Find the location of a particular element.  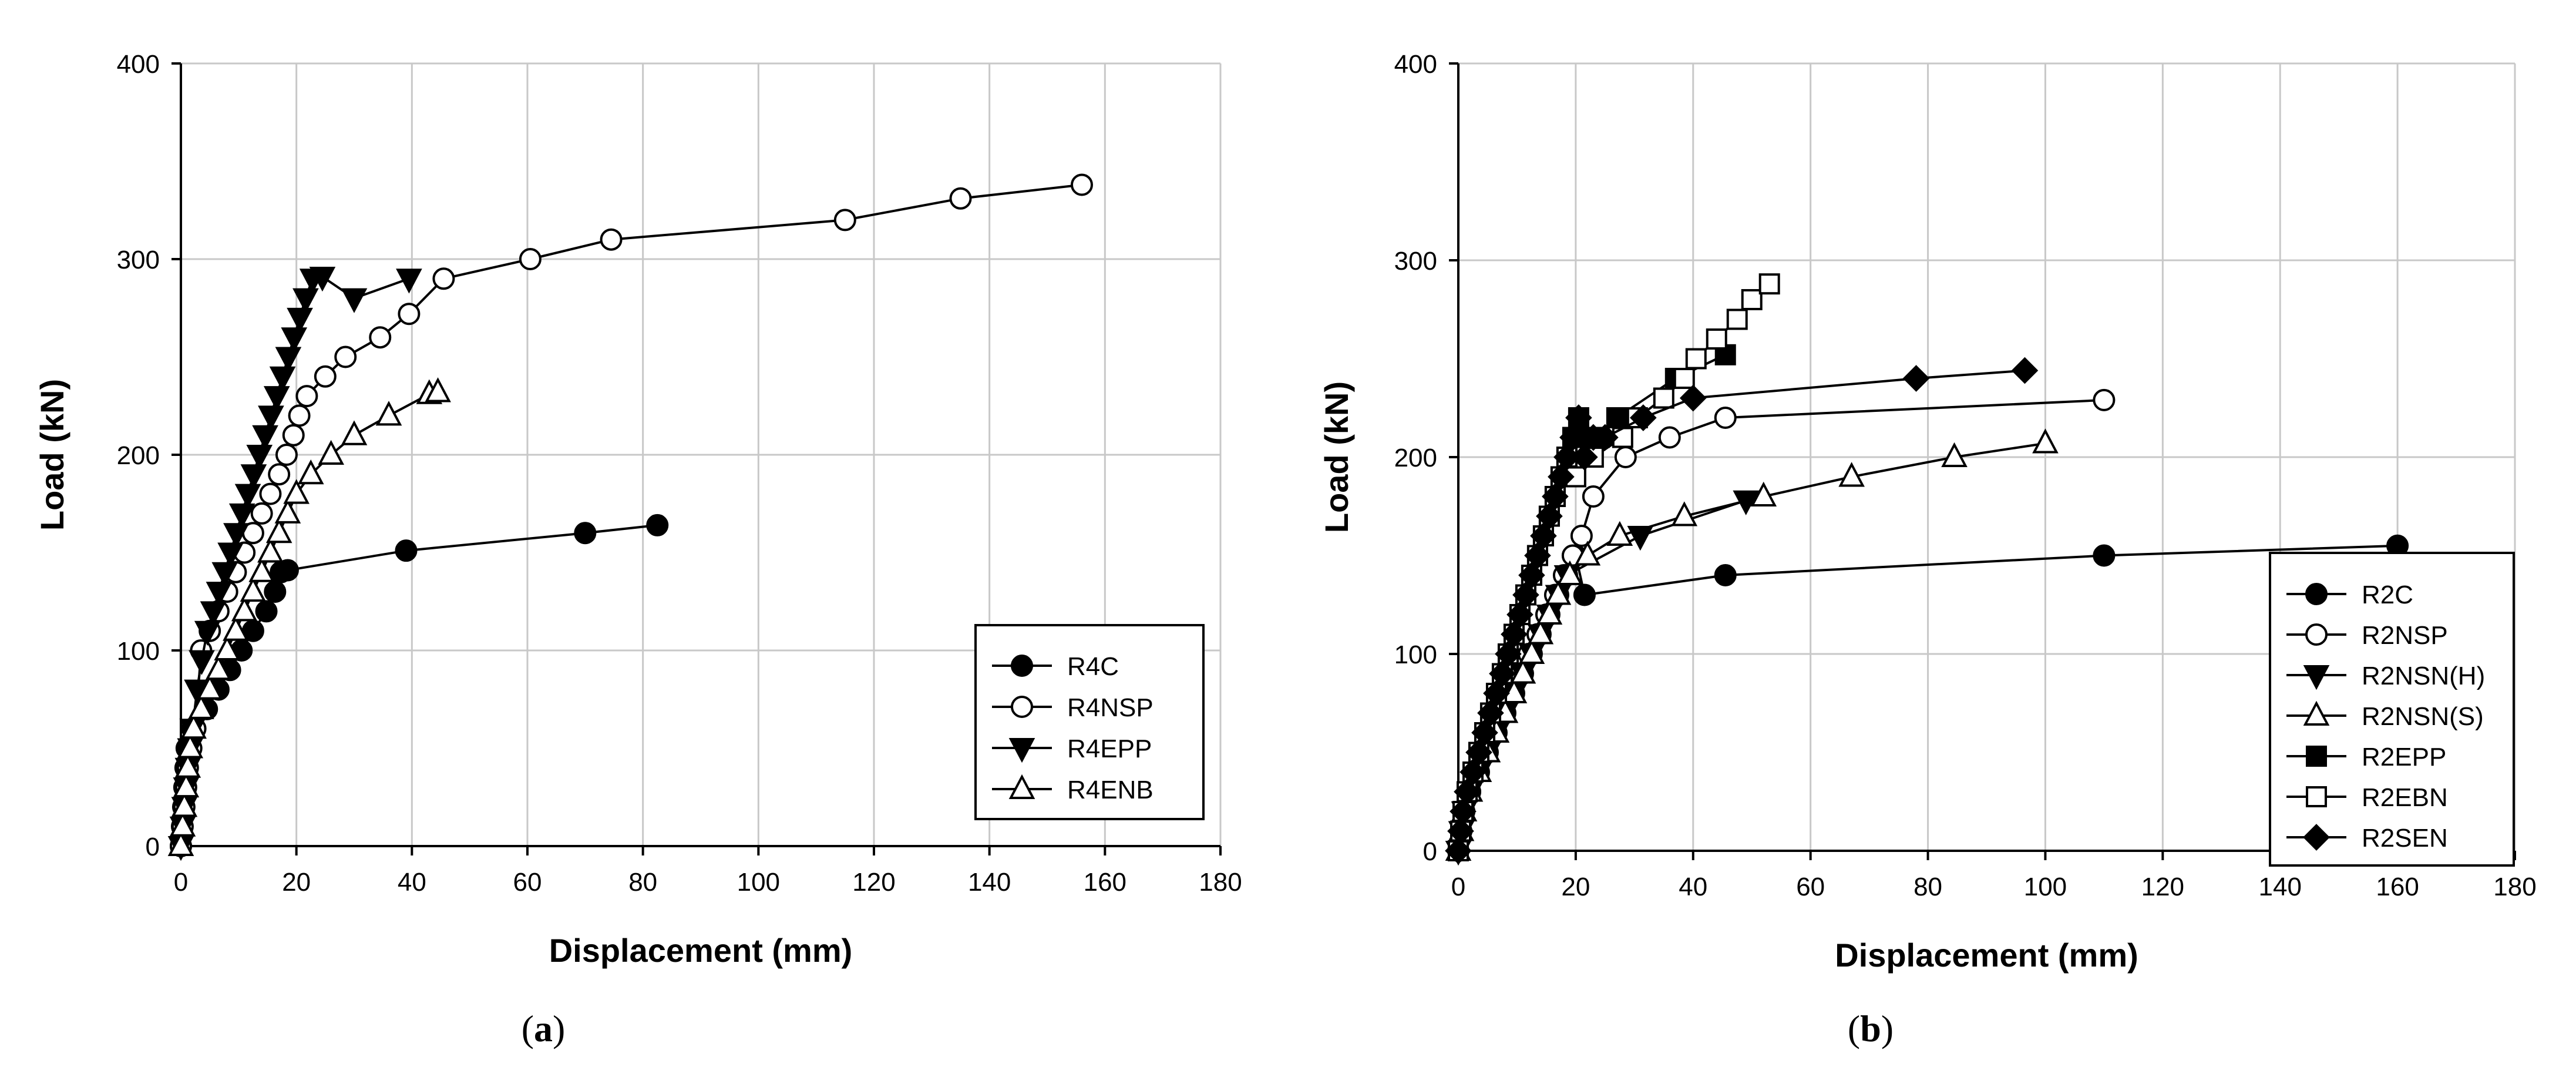

y-tick-label: 300 is located at coordinates (138, 260).